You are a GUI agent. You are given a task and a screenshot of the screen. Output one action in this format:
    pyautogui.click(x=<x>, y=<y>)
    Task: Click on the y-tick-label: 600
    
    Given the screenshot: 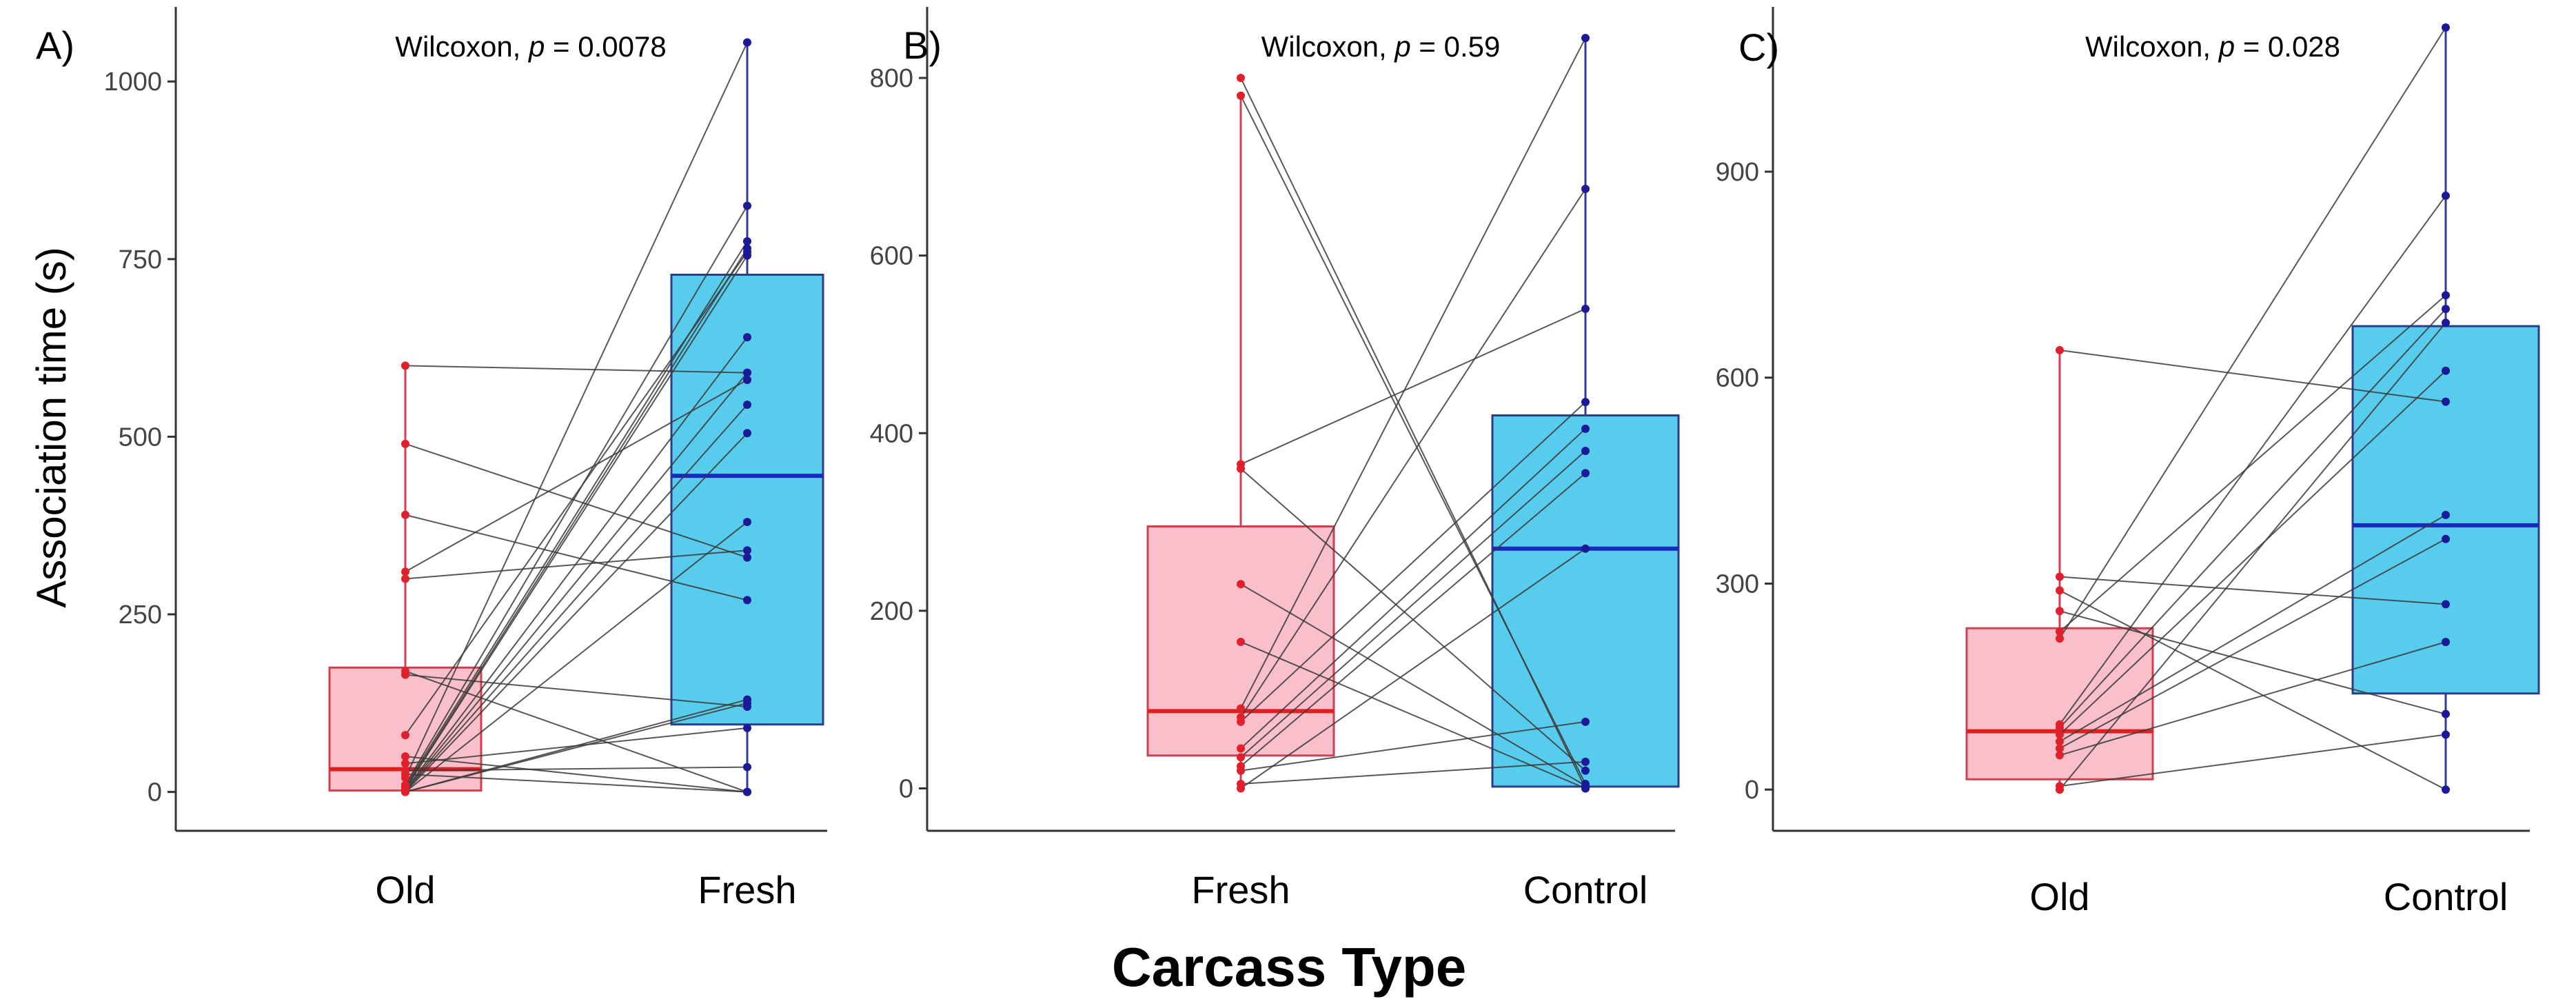 What is the action you would take?
    pyautogui.click(x=891, y=256)
    